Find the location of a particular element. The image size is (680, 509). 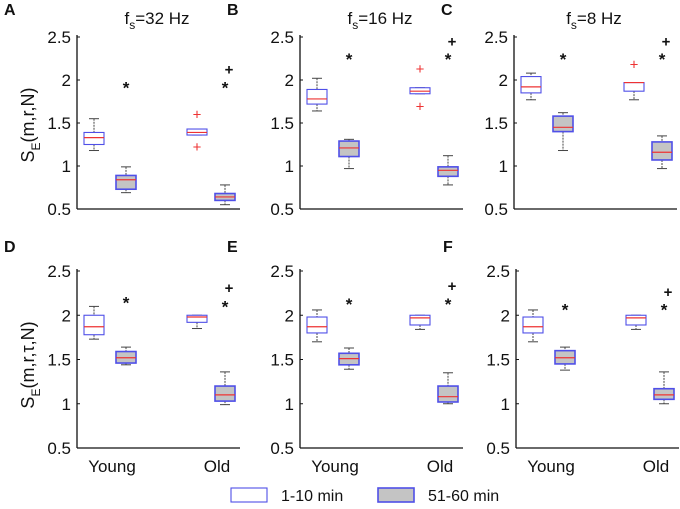

y-axis-label: SE(m,r,τ,N) is located at coordinates (30, 364).